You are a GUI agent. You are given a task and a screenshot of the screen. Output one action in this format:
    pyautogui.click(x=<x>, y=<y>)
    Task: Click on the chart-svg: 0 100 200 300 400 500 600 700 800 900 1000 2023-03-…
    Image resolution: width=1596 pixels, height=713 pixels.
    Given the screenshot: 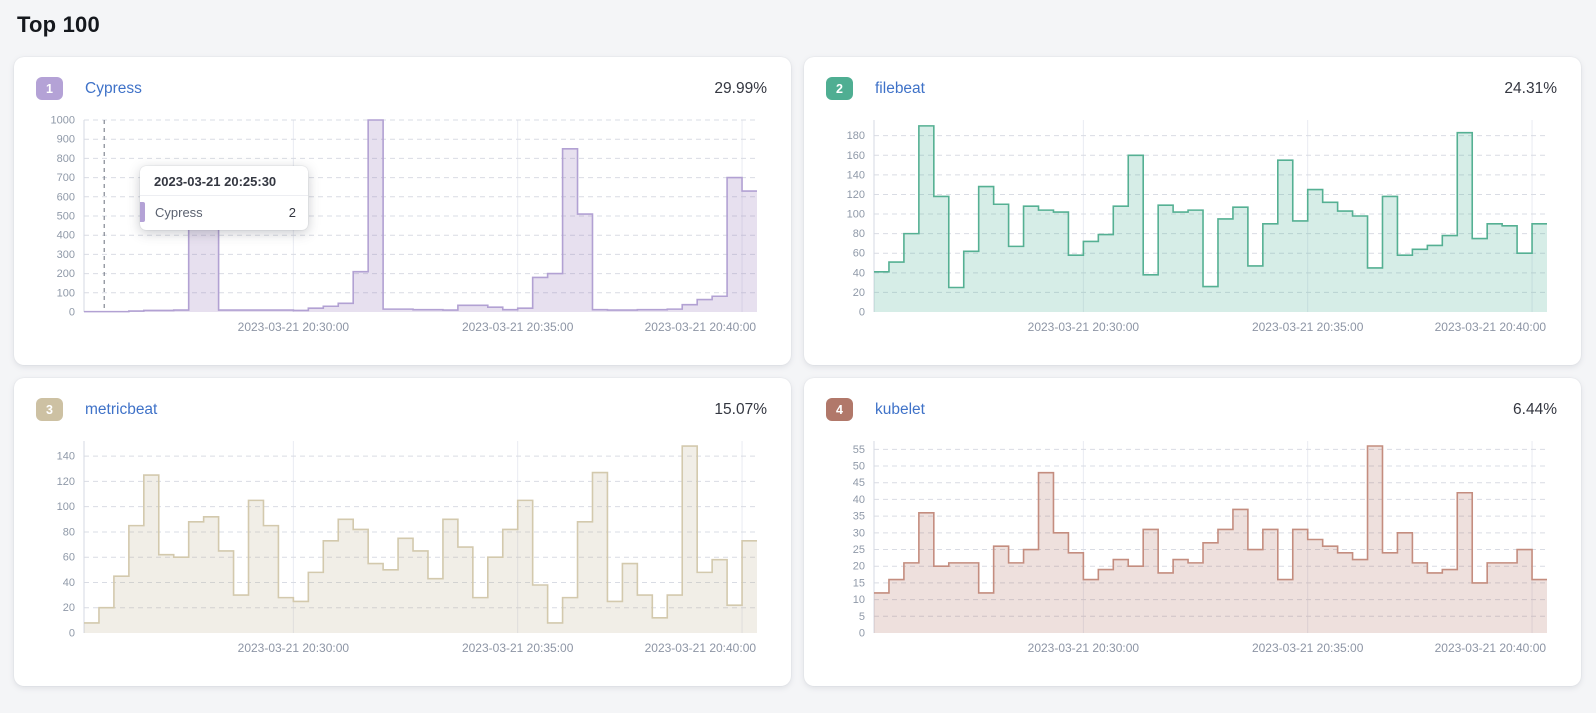 What is the action you would take?
    pyautogui.click(x=404, y=224)
    